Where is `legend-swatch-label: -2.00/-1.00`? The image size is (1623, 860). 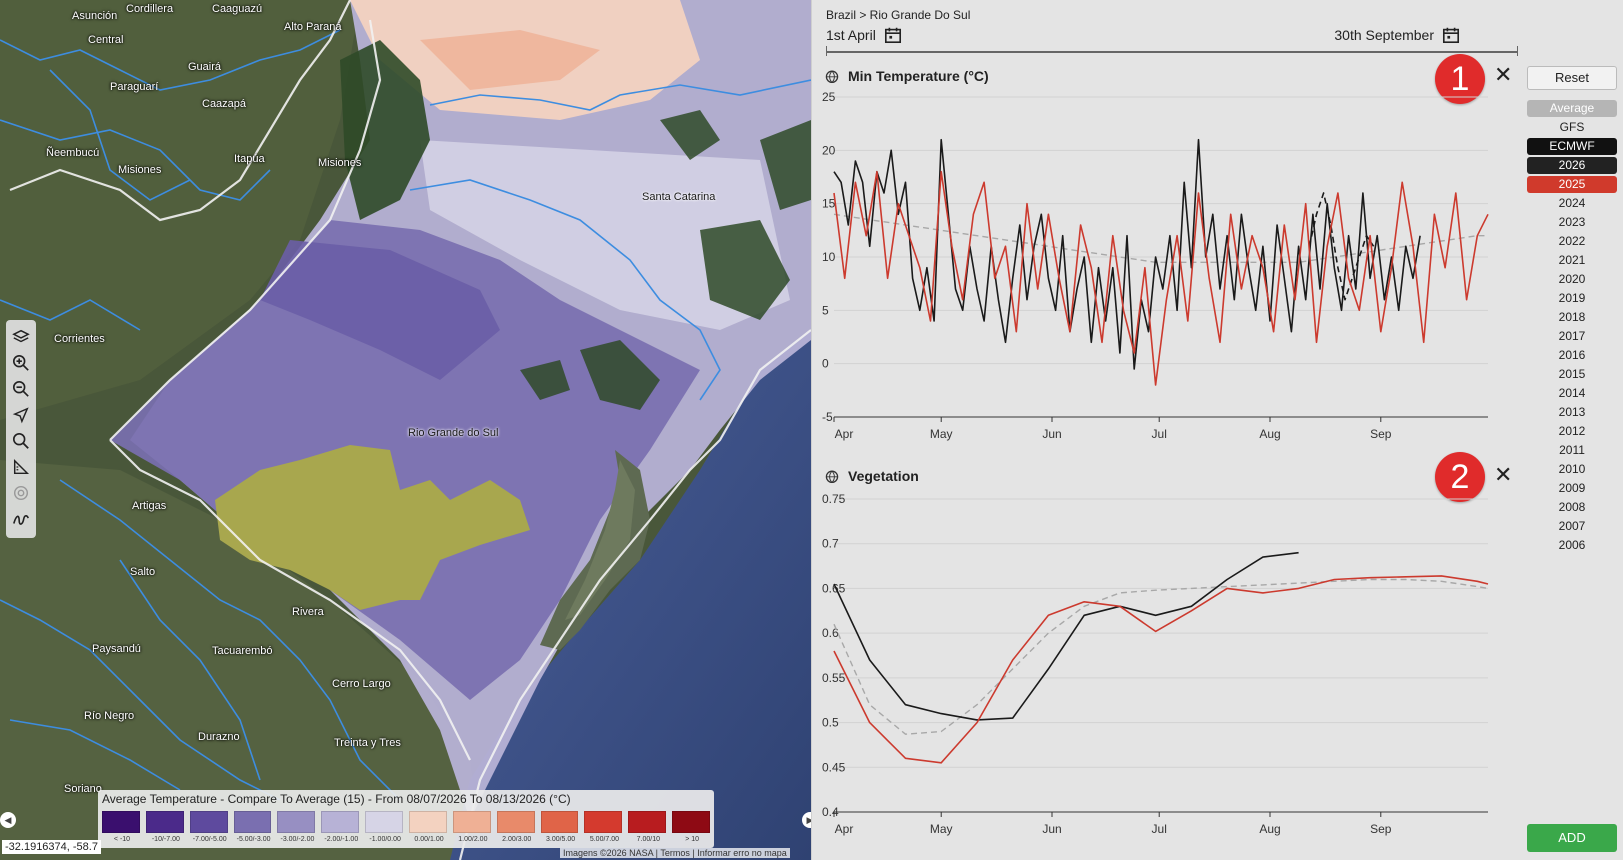
legend-swatch-label: -2.00/-1.00 is located at coordinates (341, 839).